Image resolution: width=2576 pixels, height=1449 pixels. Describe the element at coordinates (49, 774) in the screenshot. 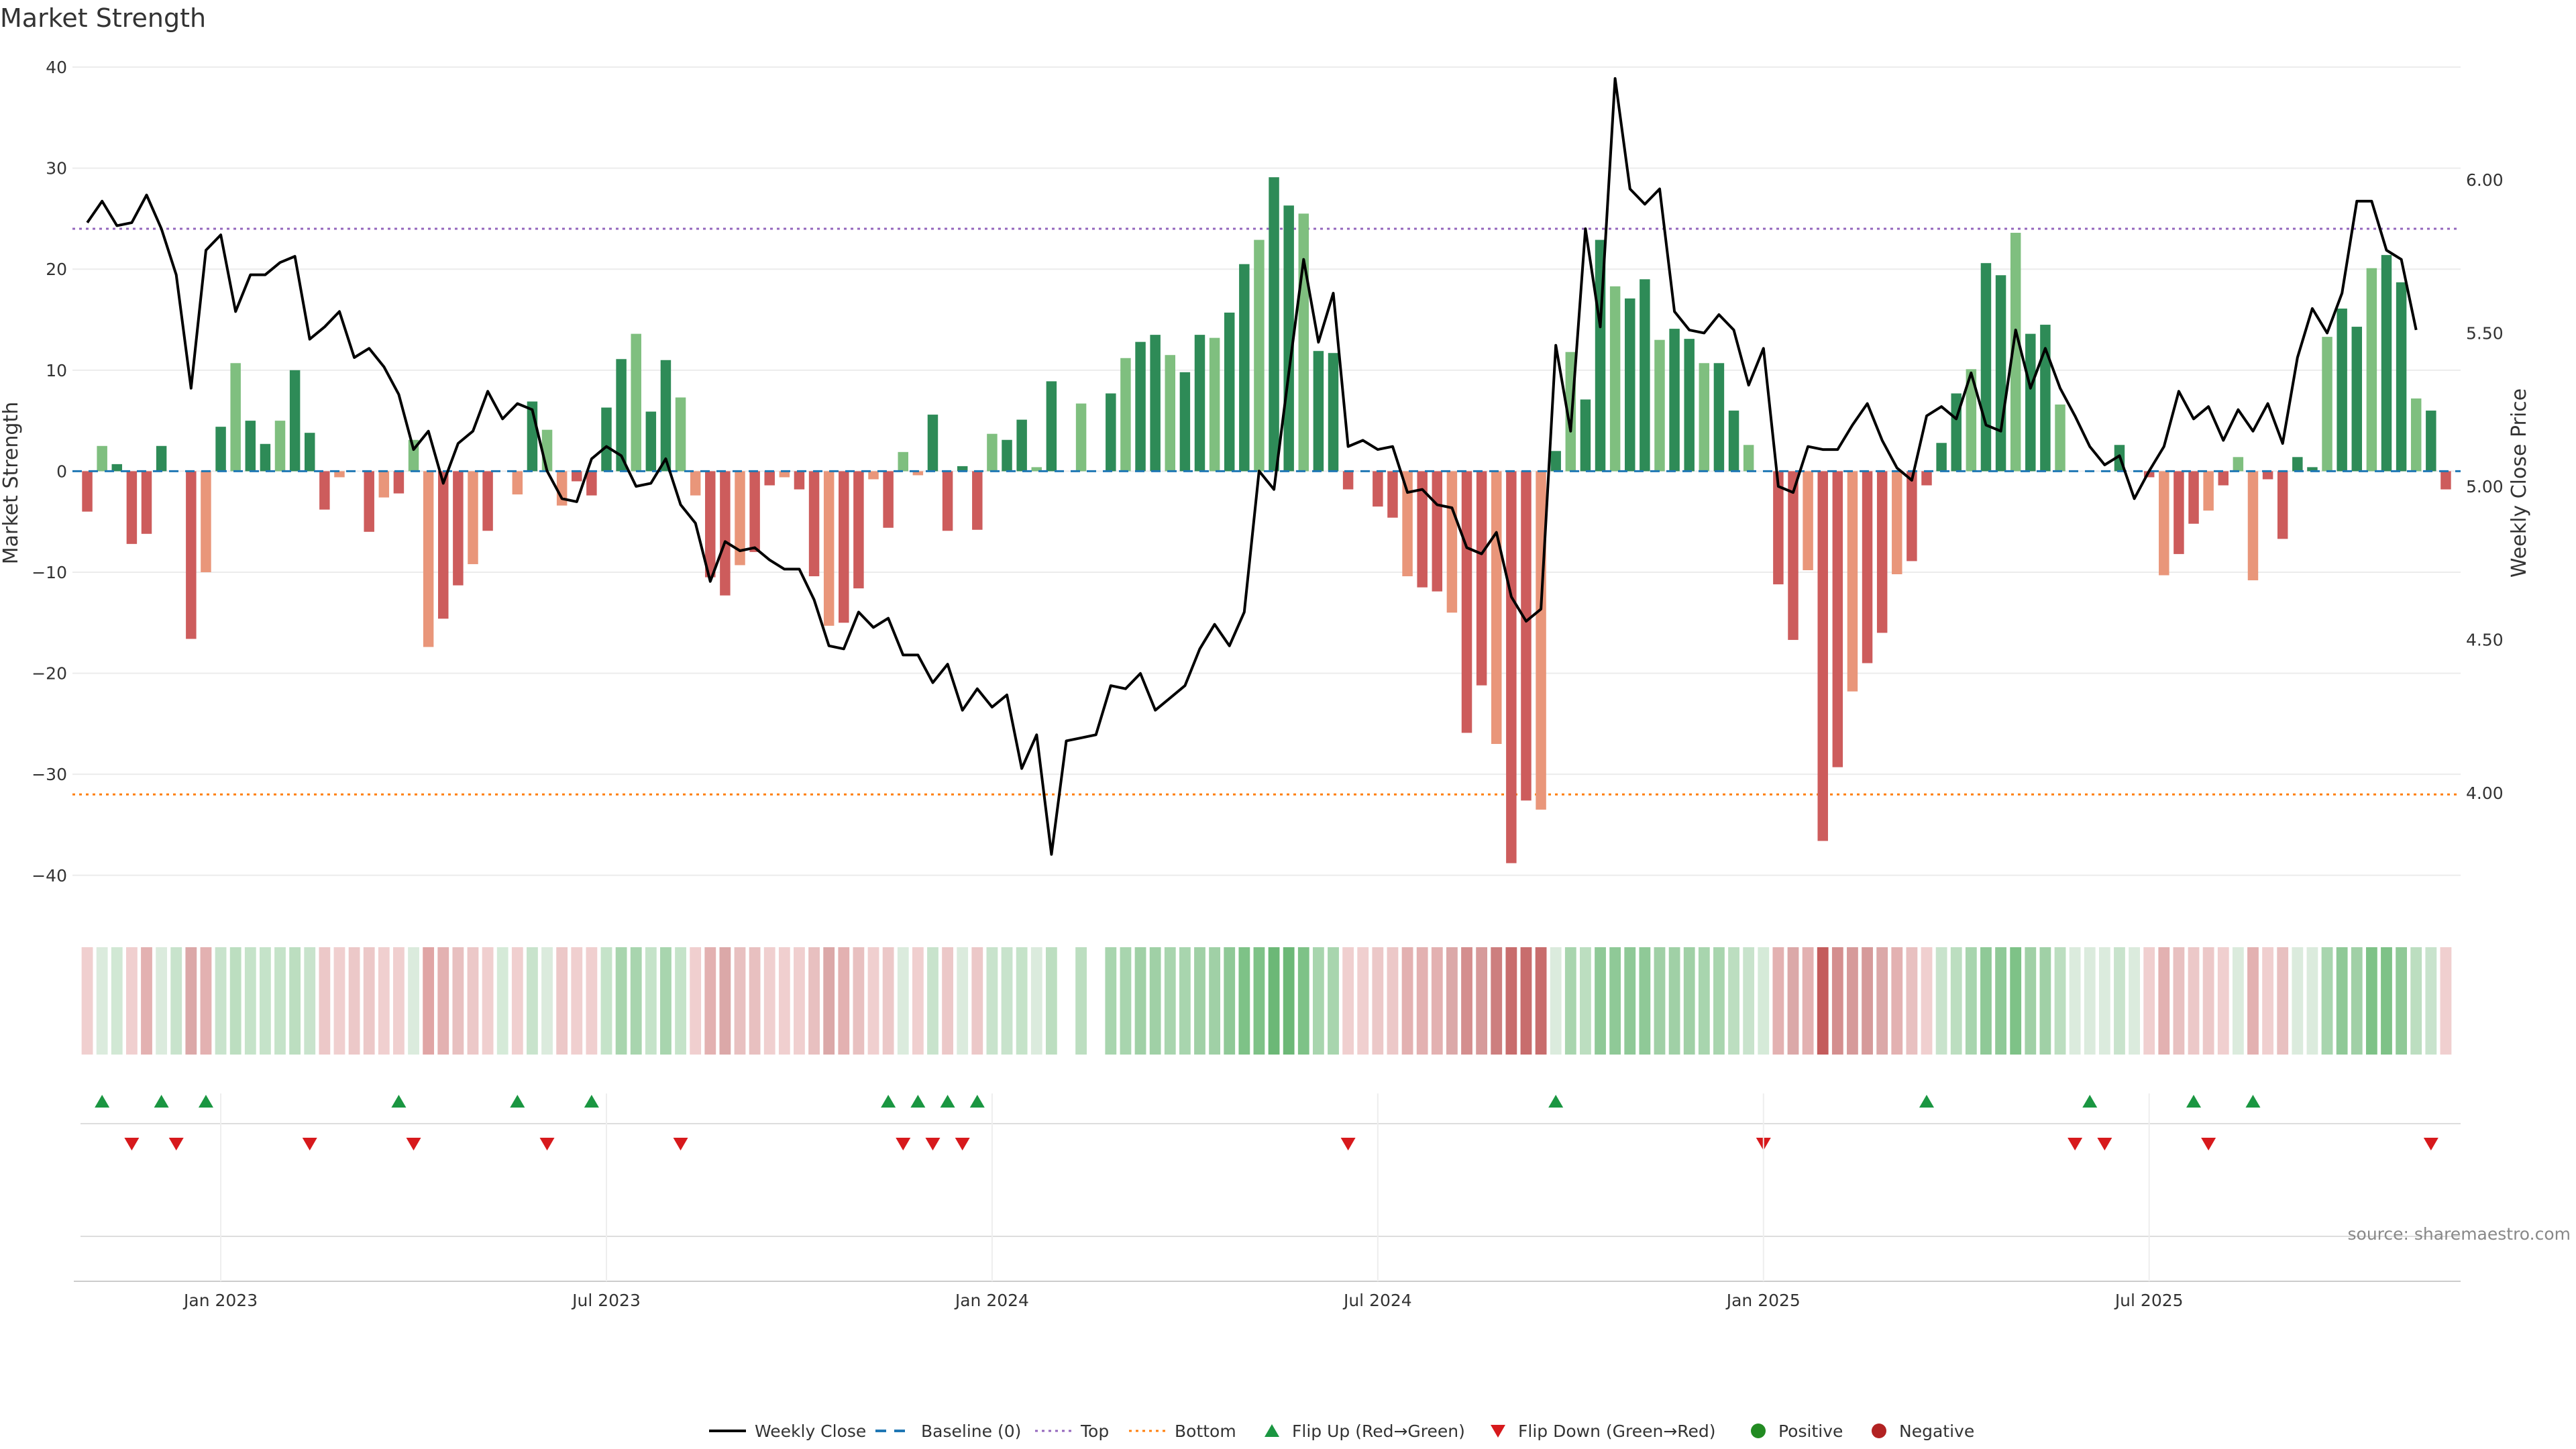

I see `left-tick-label: −30` at that location.